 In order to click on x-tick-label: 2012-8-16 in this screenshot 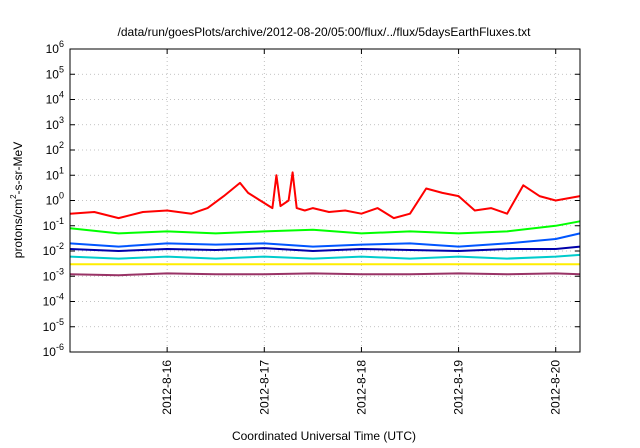, I will do `click(167, 387)`.